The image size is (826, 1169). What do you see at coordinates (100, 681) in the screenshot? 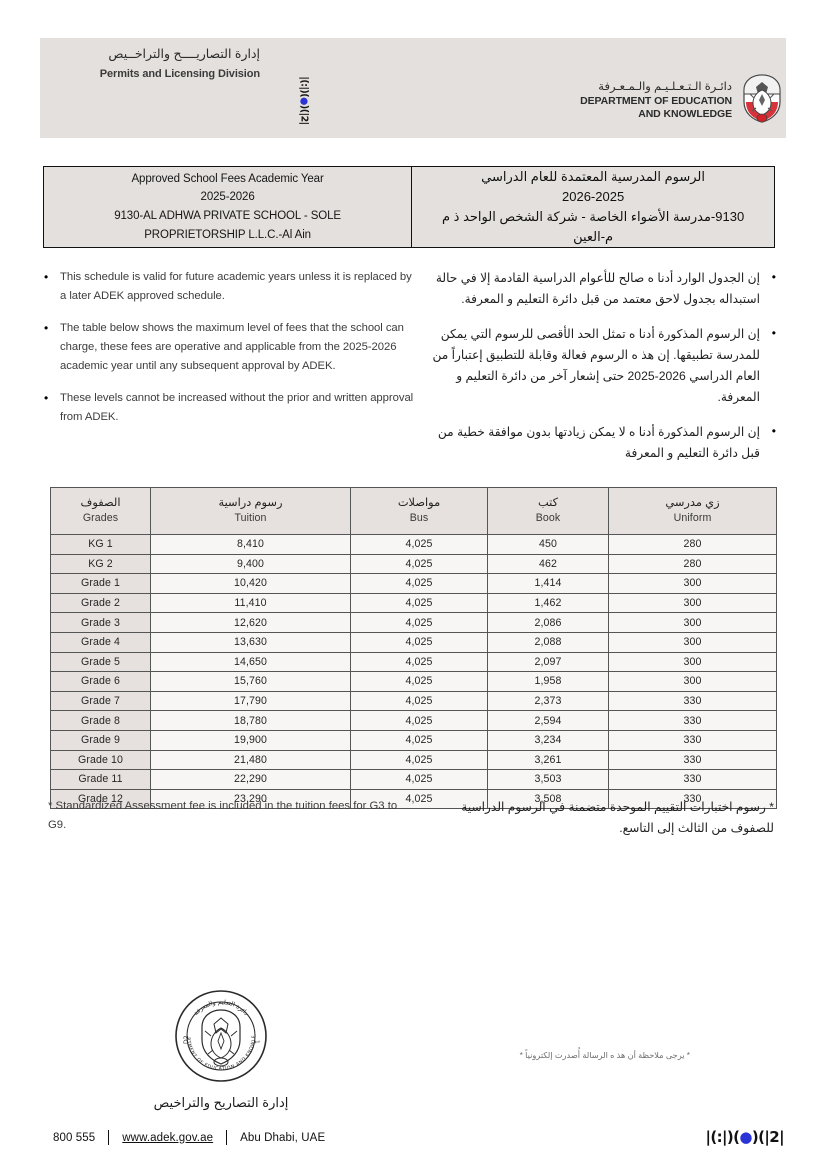
I see `grade-name: Grade 6` at bounding box center [100, 681].